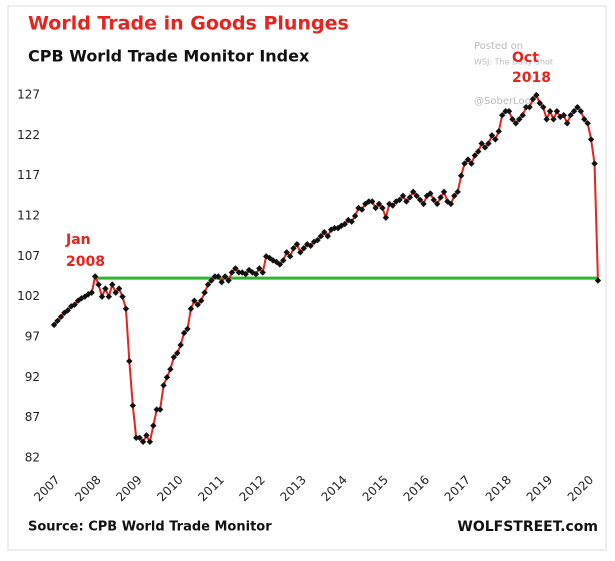  I want to click on annotation: 2008, so click(85, 262).